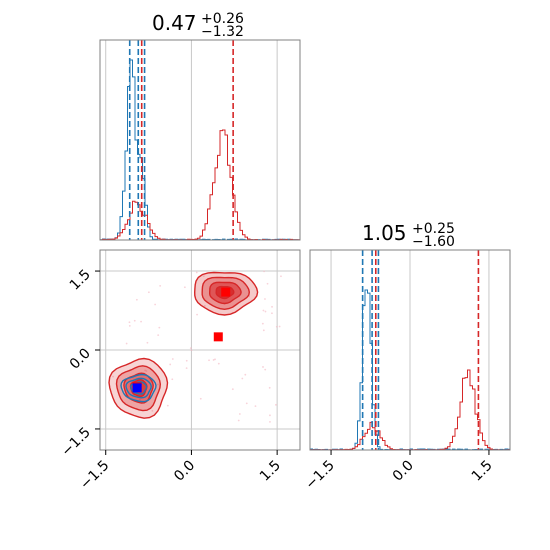 This screenshot has width=550, height=550. What do you see at coordinates (184, 471) in the screenshot?
I see `joint-xtick-label-1: 0.0` at bounding box center [184, 471].